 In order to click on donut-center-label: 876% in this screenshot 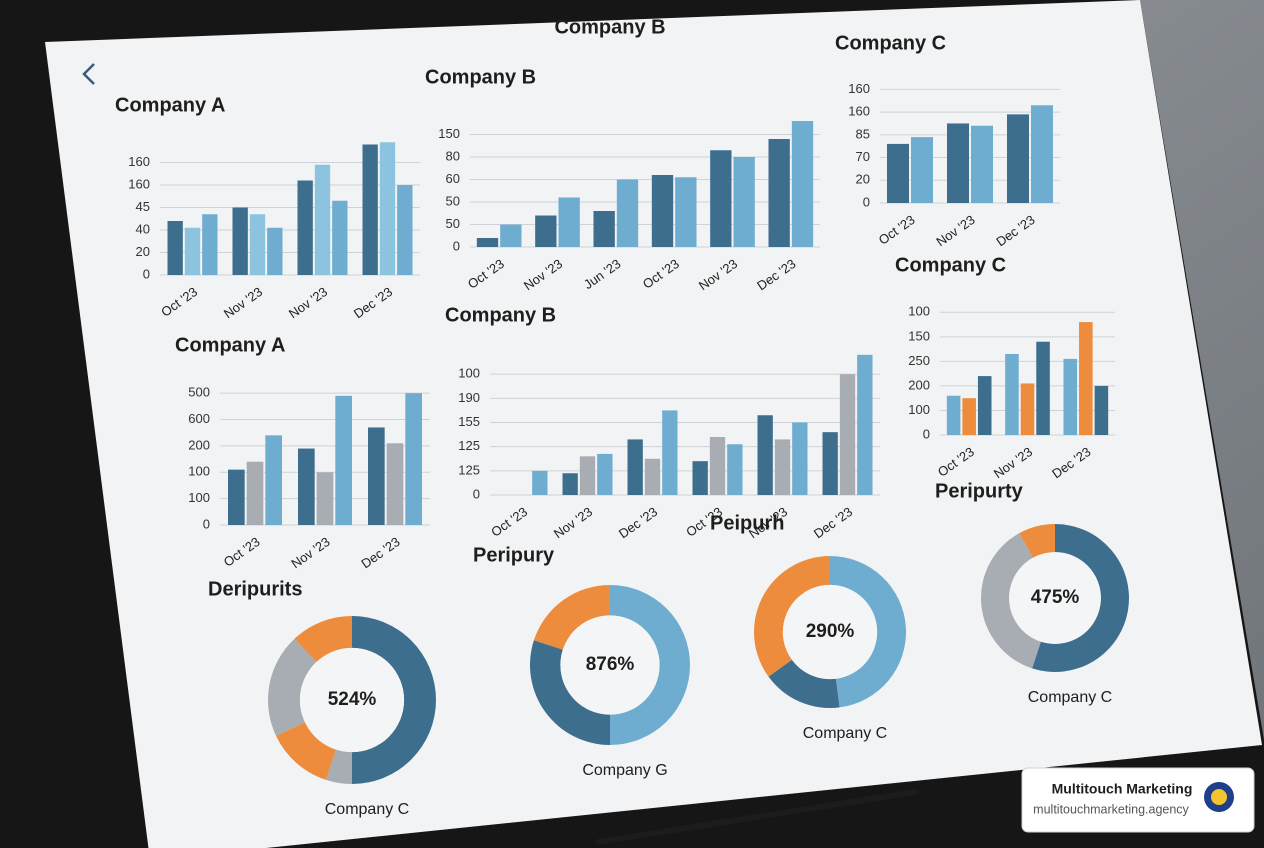, I will do `click(610, 664)`.